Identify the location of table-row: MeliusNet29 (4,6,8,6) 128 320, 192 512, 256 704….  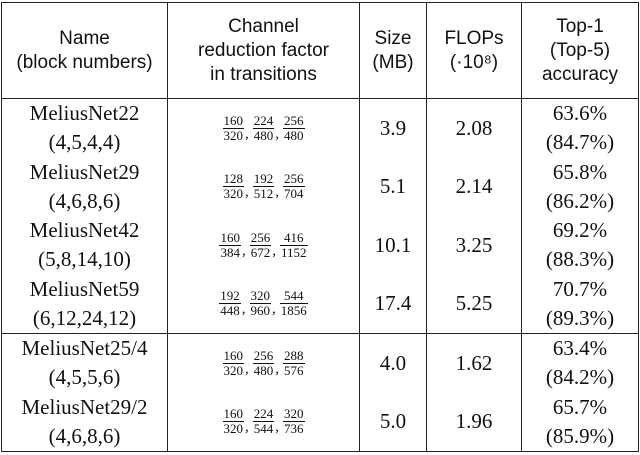
(320, 186).